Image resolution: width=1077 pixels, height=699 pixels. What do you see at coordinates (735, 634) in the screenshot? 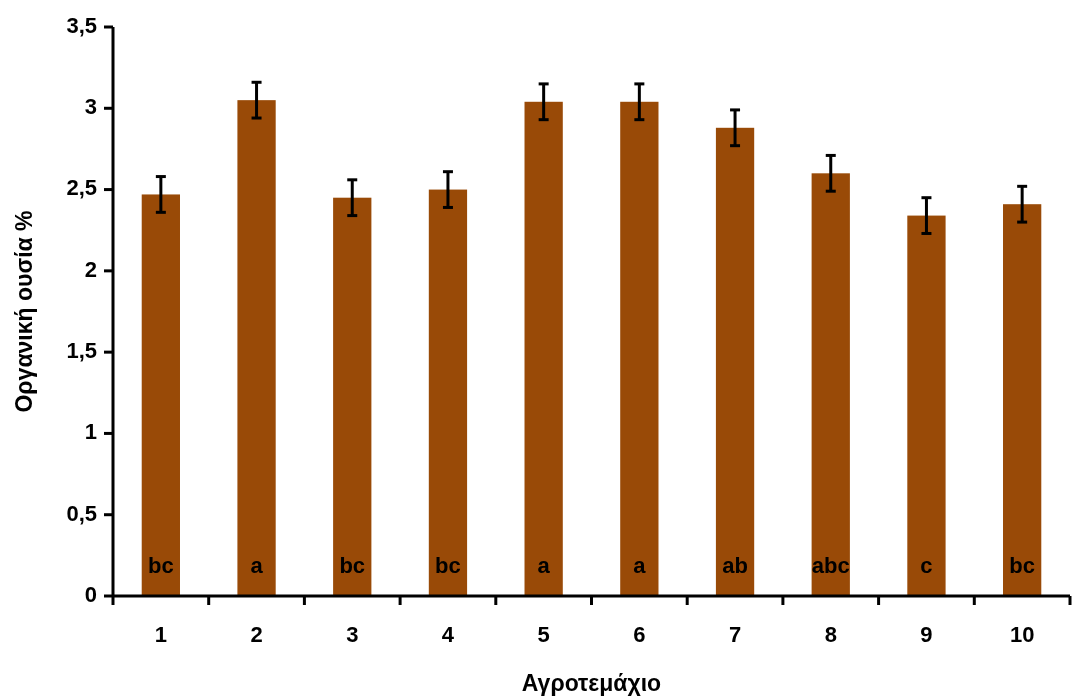
I see `x-tick-label: 7` at bounding box center [735, 634].